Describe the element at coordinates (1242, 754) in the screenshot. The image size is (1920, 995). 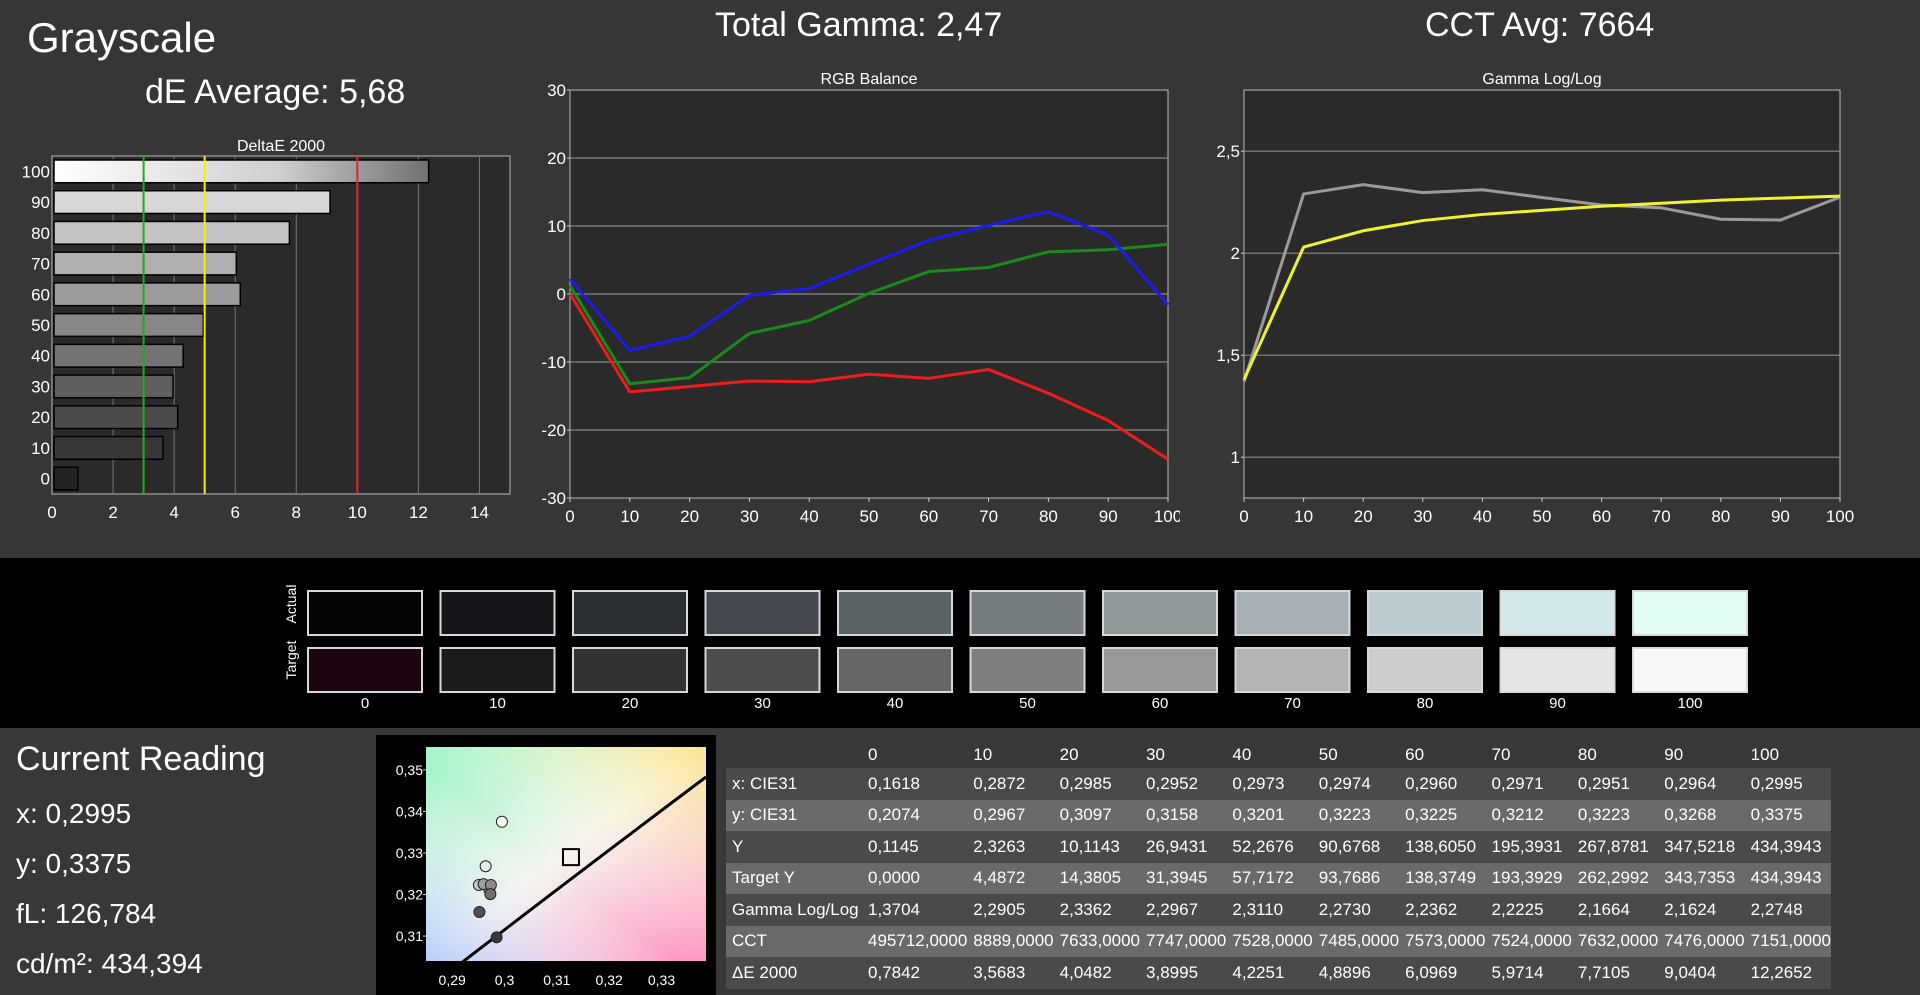
I see `table-column-header: 40` at that location.